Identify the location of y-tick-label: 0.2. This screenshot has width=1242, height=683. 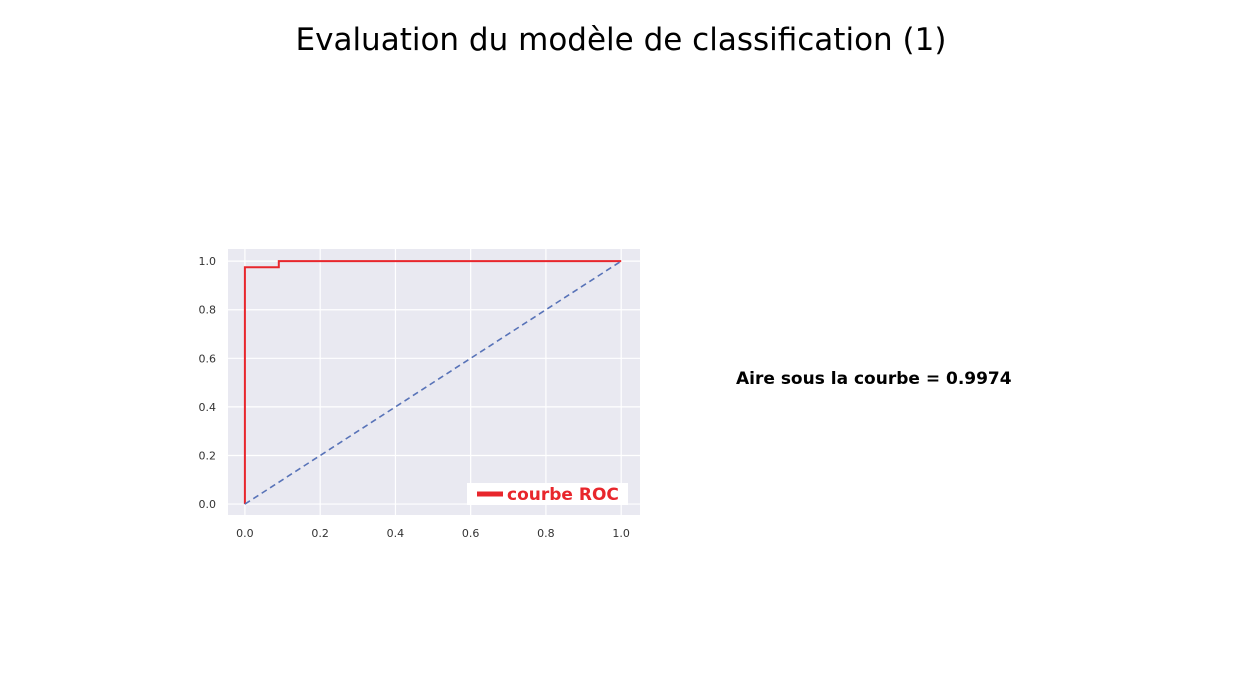
(208, 455).